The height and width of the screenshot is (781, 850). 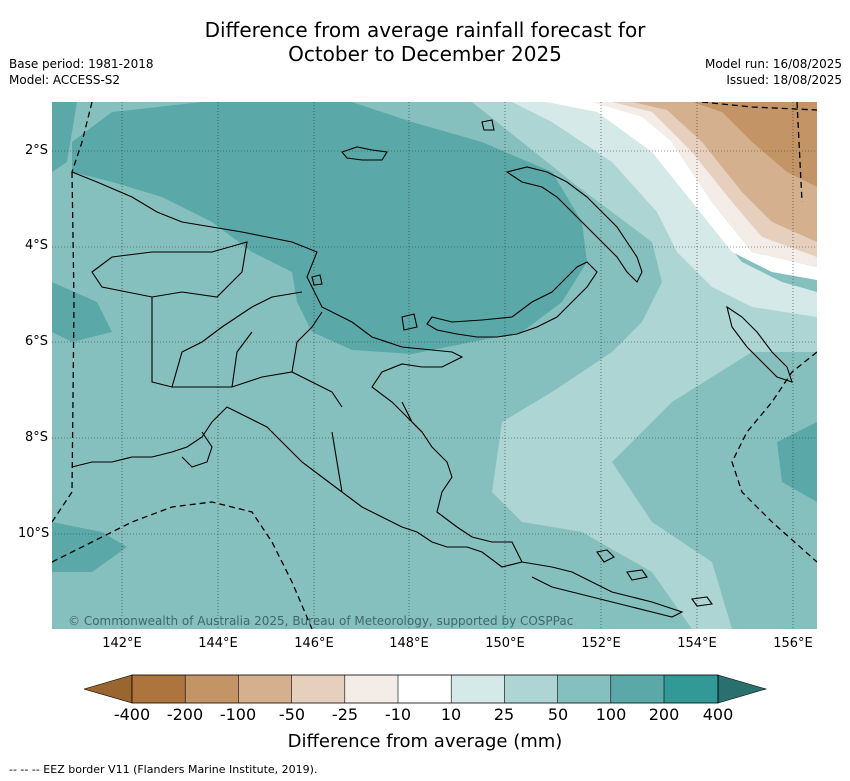 What do you see at coordinates (82, 312) in the screenshot?
I see `contour-100-200-left-edge` at bounding box center [82, 312].